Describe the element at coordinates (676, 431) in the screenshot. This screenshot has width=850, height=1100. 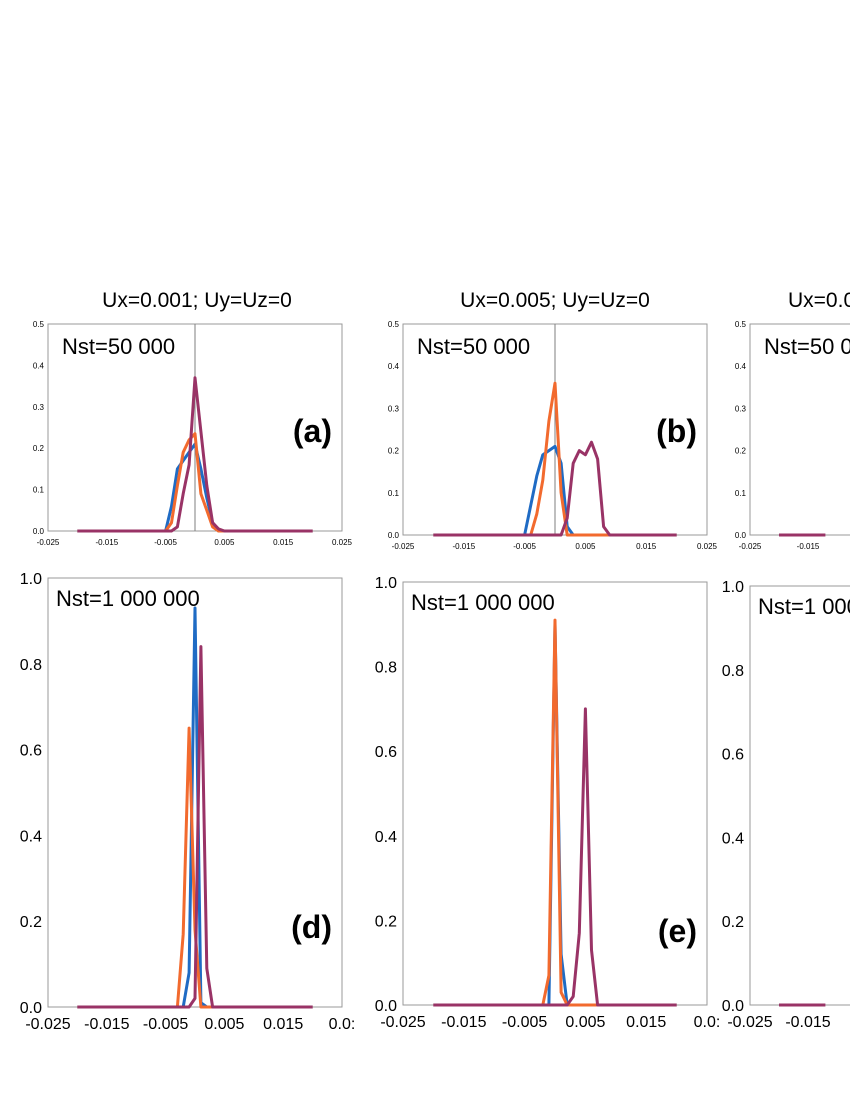
I see `panel-label: (b)` at that location.